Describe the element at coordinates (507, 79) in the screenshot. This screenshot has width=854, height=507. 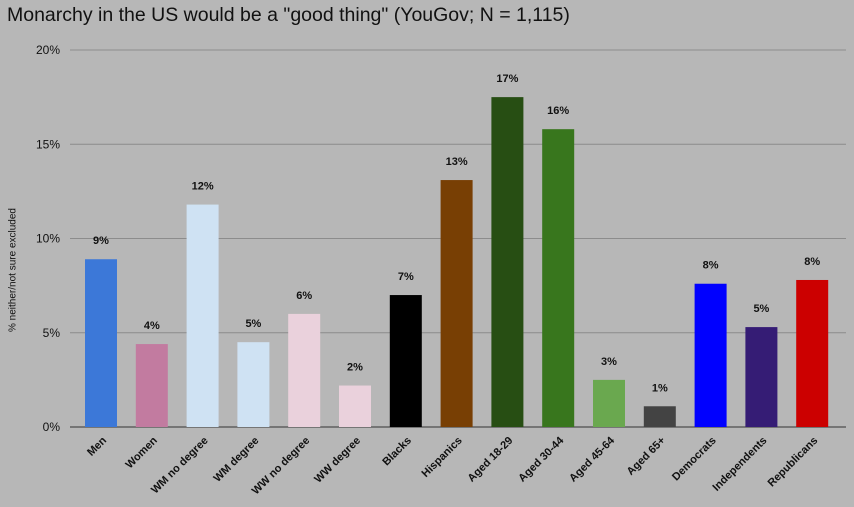
I see `data-label: 17%` at that location.